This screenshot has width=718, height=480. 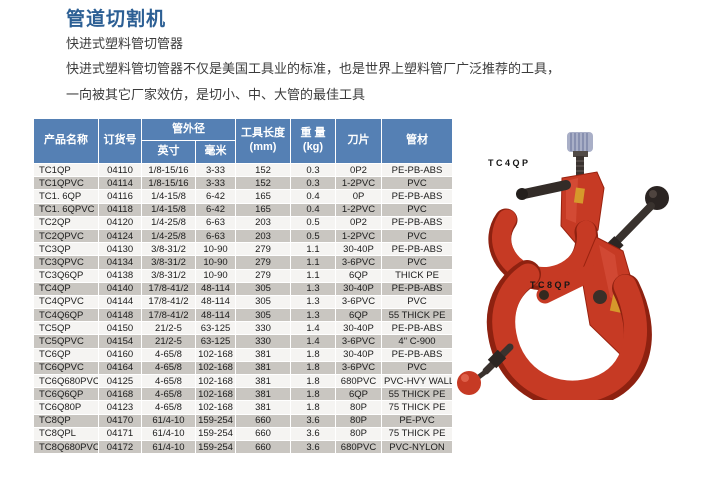 I want to click on table-cell: 04164, so click(x=120, y=368).